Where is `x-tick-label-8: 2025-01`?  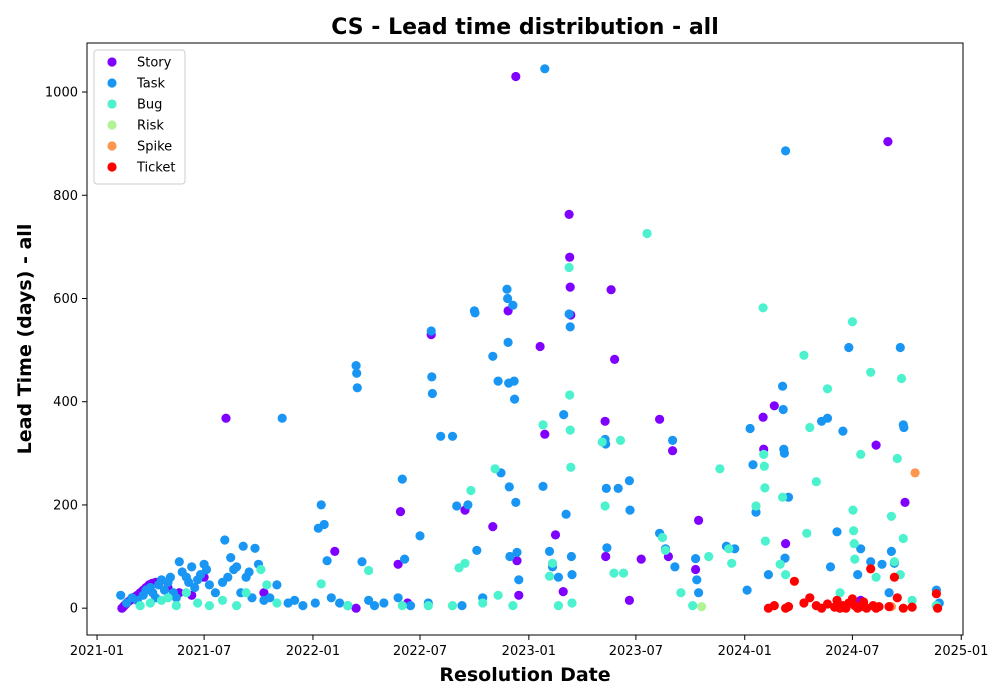 x-tick-label-8: 2025-01 is located at coordinates (961, 651).